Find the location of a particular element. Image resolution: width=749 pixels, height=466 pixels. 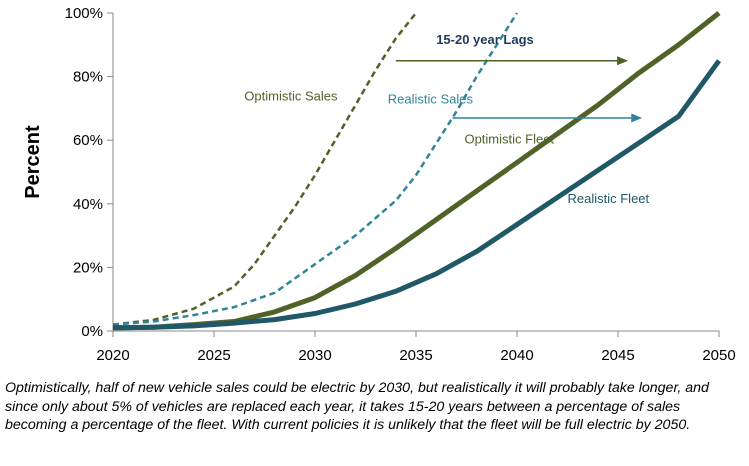

x-tick-label: 2025 is located at coordinates (213, 355).